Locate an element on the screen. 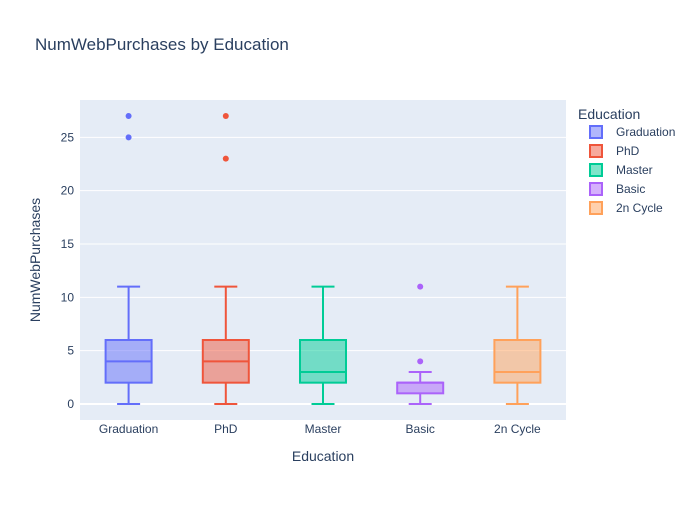 The image size is (700, 505). x-axis-title: Education is located at coordinates (323, 456).